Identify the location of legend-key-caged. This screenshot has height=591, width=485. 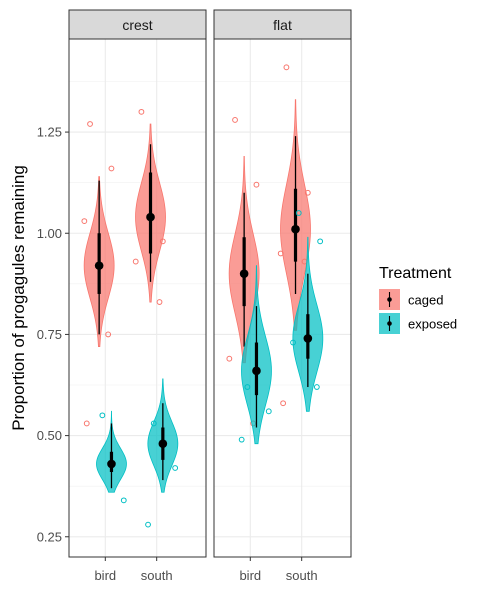
(389, 299).